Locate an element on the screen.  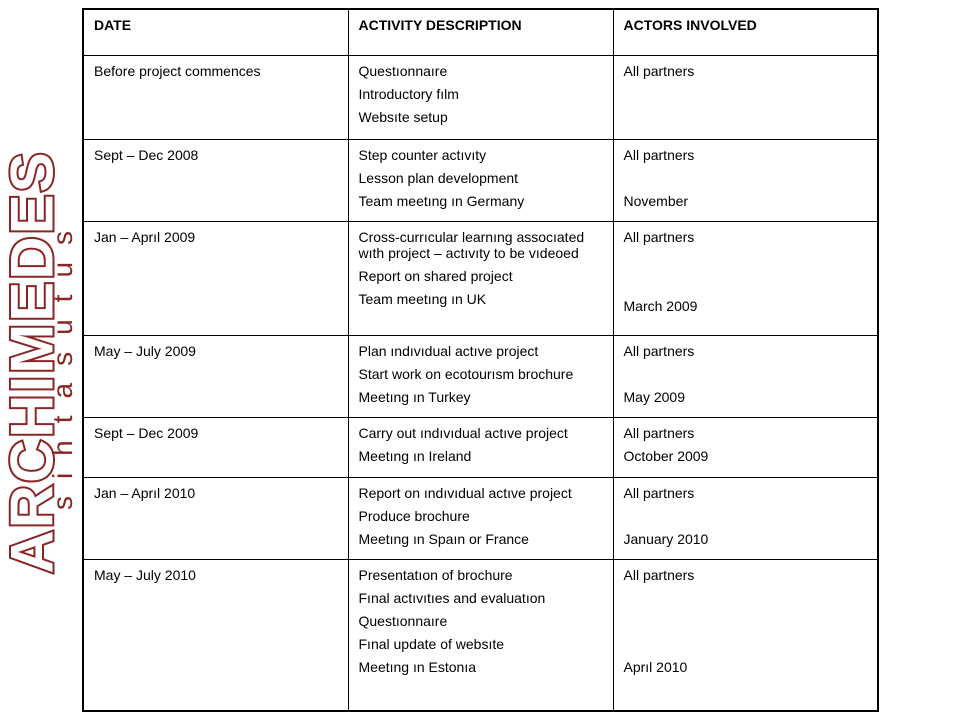
date-cell: Jan – Aprıl 2009 is located at coordinates (215, 278).